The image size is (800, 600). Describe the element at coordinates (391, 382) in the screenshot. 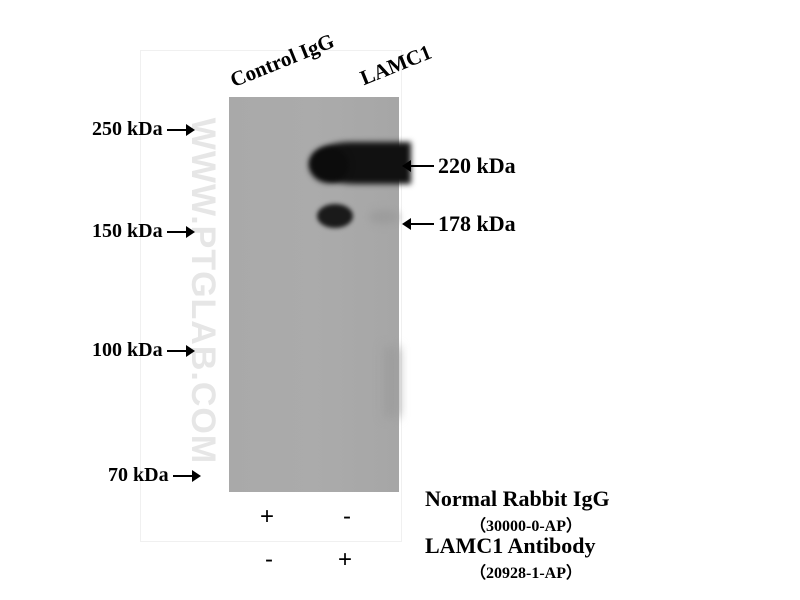

I see `blot-smear` at that location.